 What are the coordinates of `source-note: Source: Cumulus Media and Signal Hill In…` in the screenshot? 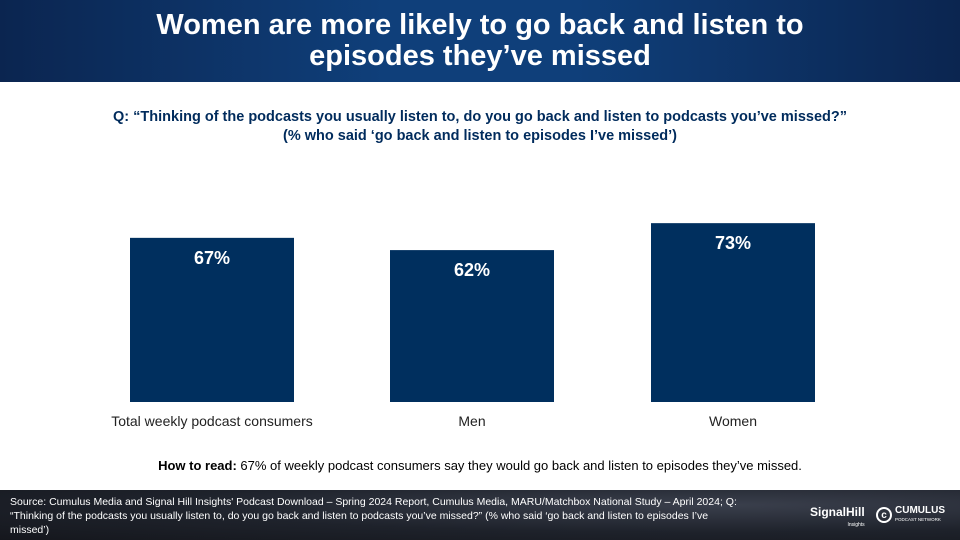 It's located at (373, 516).